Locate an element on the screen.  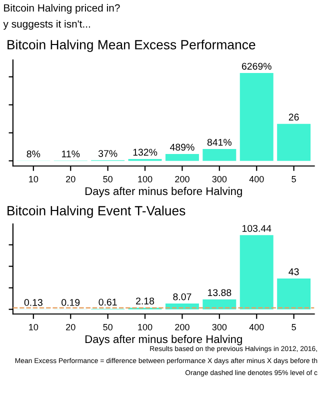
data-label: 0.61 is located at coordinates (107, 302).